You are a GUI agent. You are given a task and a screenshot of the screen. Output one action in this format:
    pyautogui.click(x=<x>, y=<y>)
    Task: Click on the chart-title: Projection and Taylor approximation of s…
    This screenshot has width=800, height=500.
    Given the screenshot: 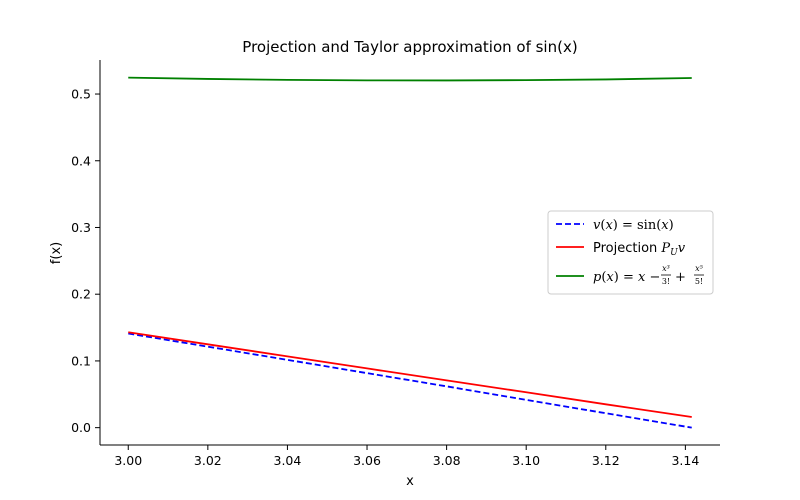 What is the action you would take?
    pyautogui.click(x=409, y=47)
    